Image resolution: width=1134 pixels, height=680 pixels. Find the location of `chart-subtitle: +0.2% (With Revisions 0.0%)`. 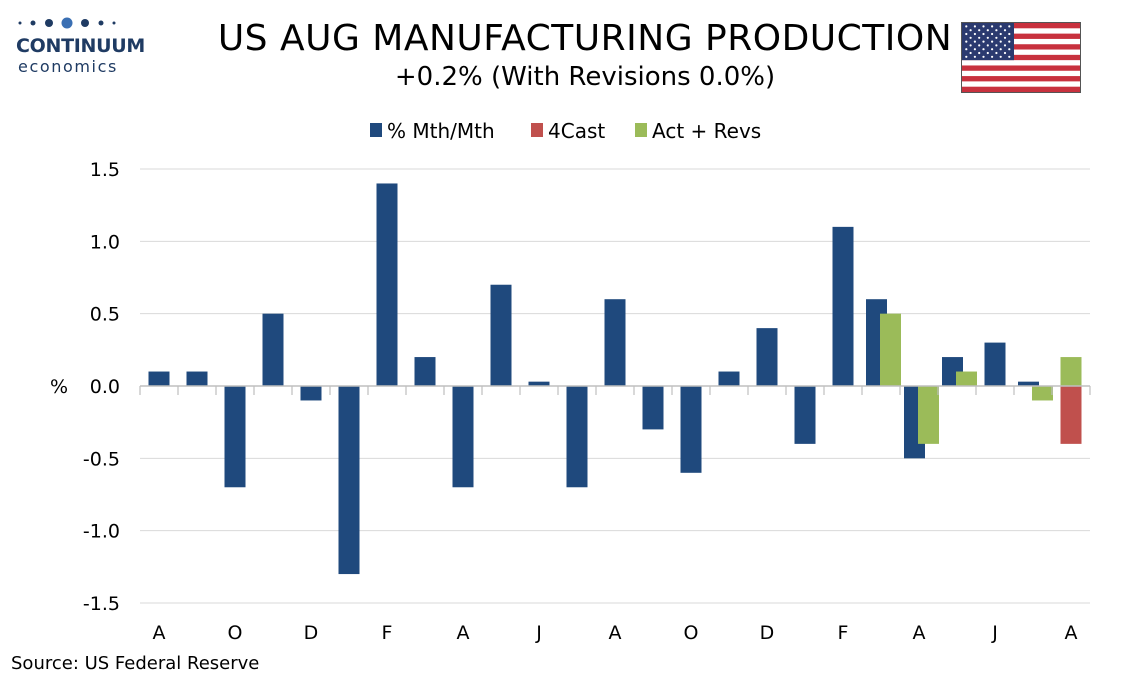

chart-subtitle: +0.2% (With Revisions 0.0%) is located at coordinates (585, 77).